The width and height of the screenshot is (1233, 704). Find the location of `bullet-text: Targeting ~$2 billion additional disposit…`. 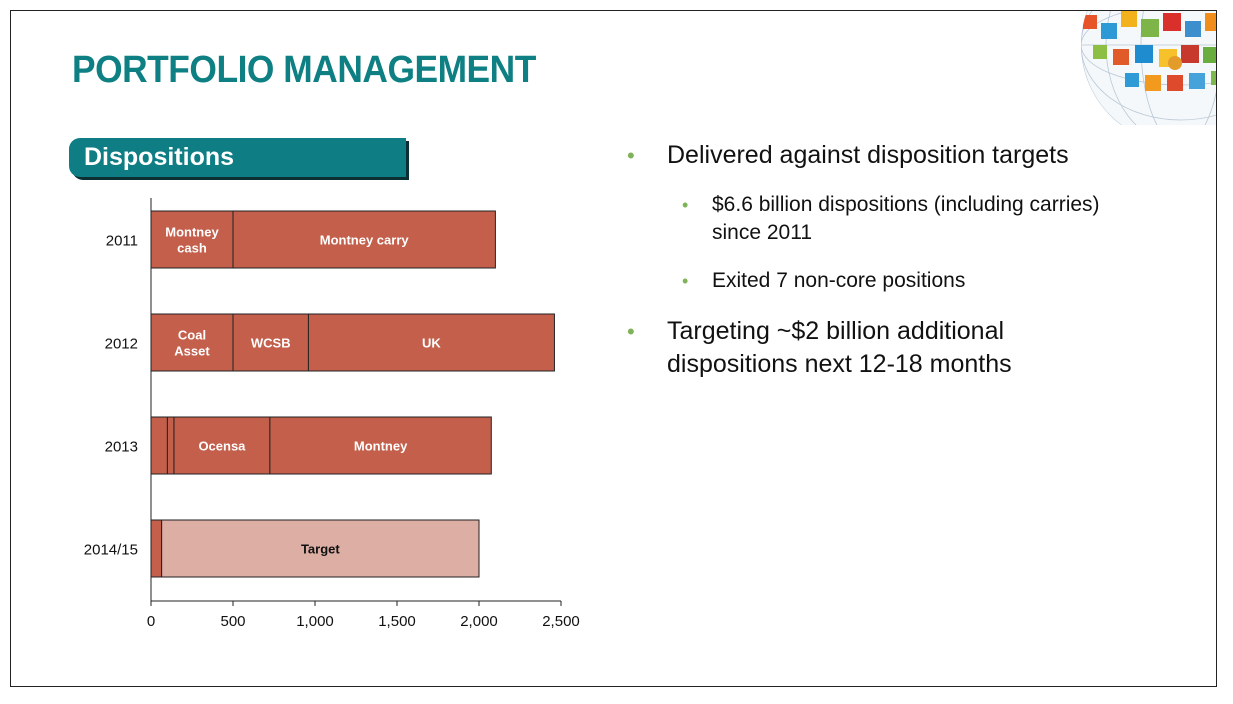

bullet-text: Targeting ~$2 billion additional disposit… is located at coordinates (839, 348).